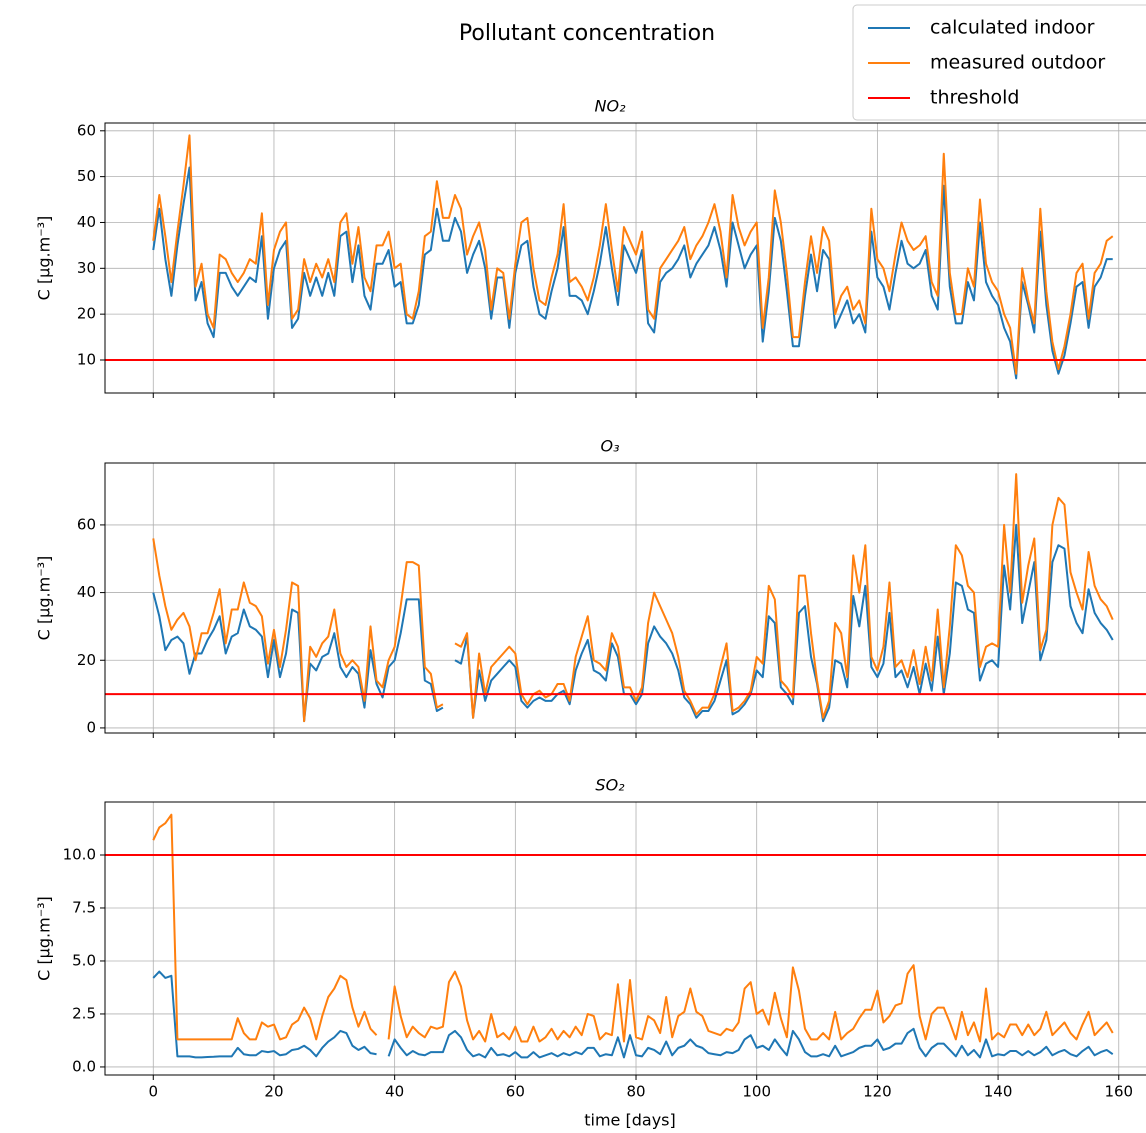 The height and width of the screenshot is (1133, 1146). Describe the element at coordinates (84, 1013) in the screenshot. I see `y-tick-label: 2.5` at that location.